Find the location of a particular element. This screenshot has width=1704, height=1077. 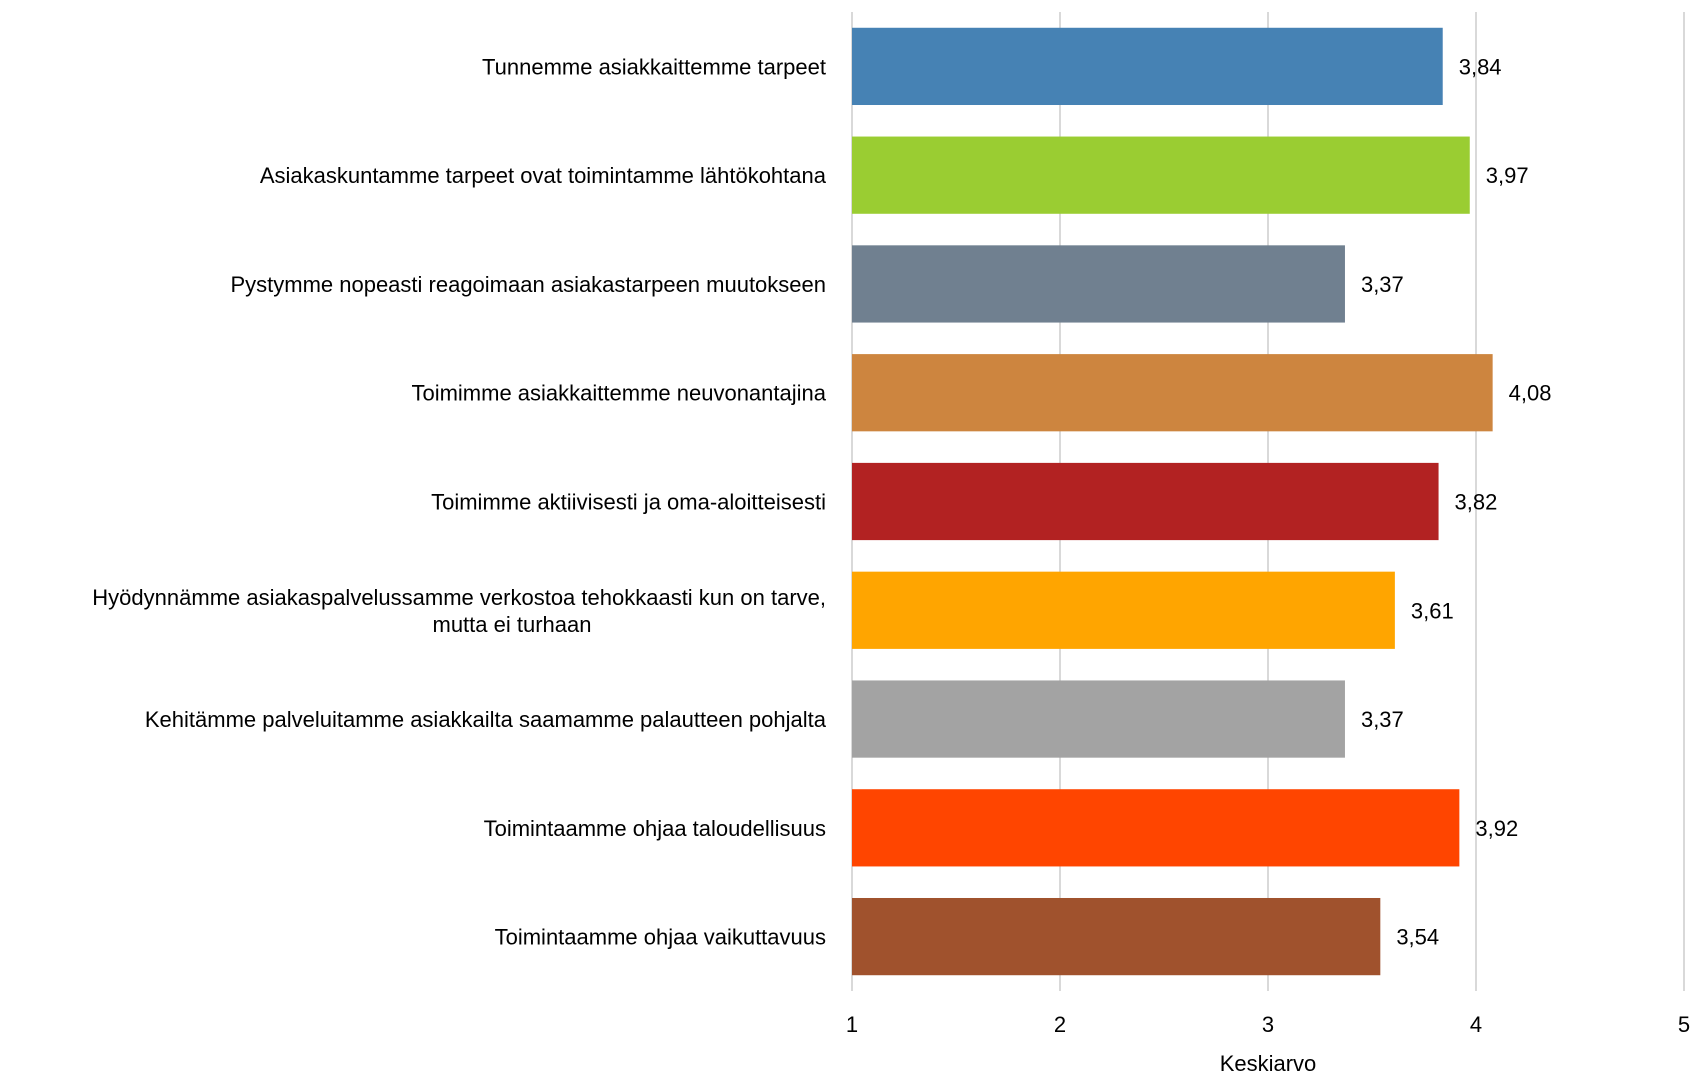

value-label: 3,84 is located at coordinates (1480, 66).